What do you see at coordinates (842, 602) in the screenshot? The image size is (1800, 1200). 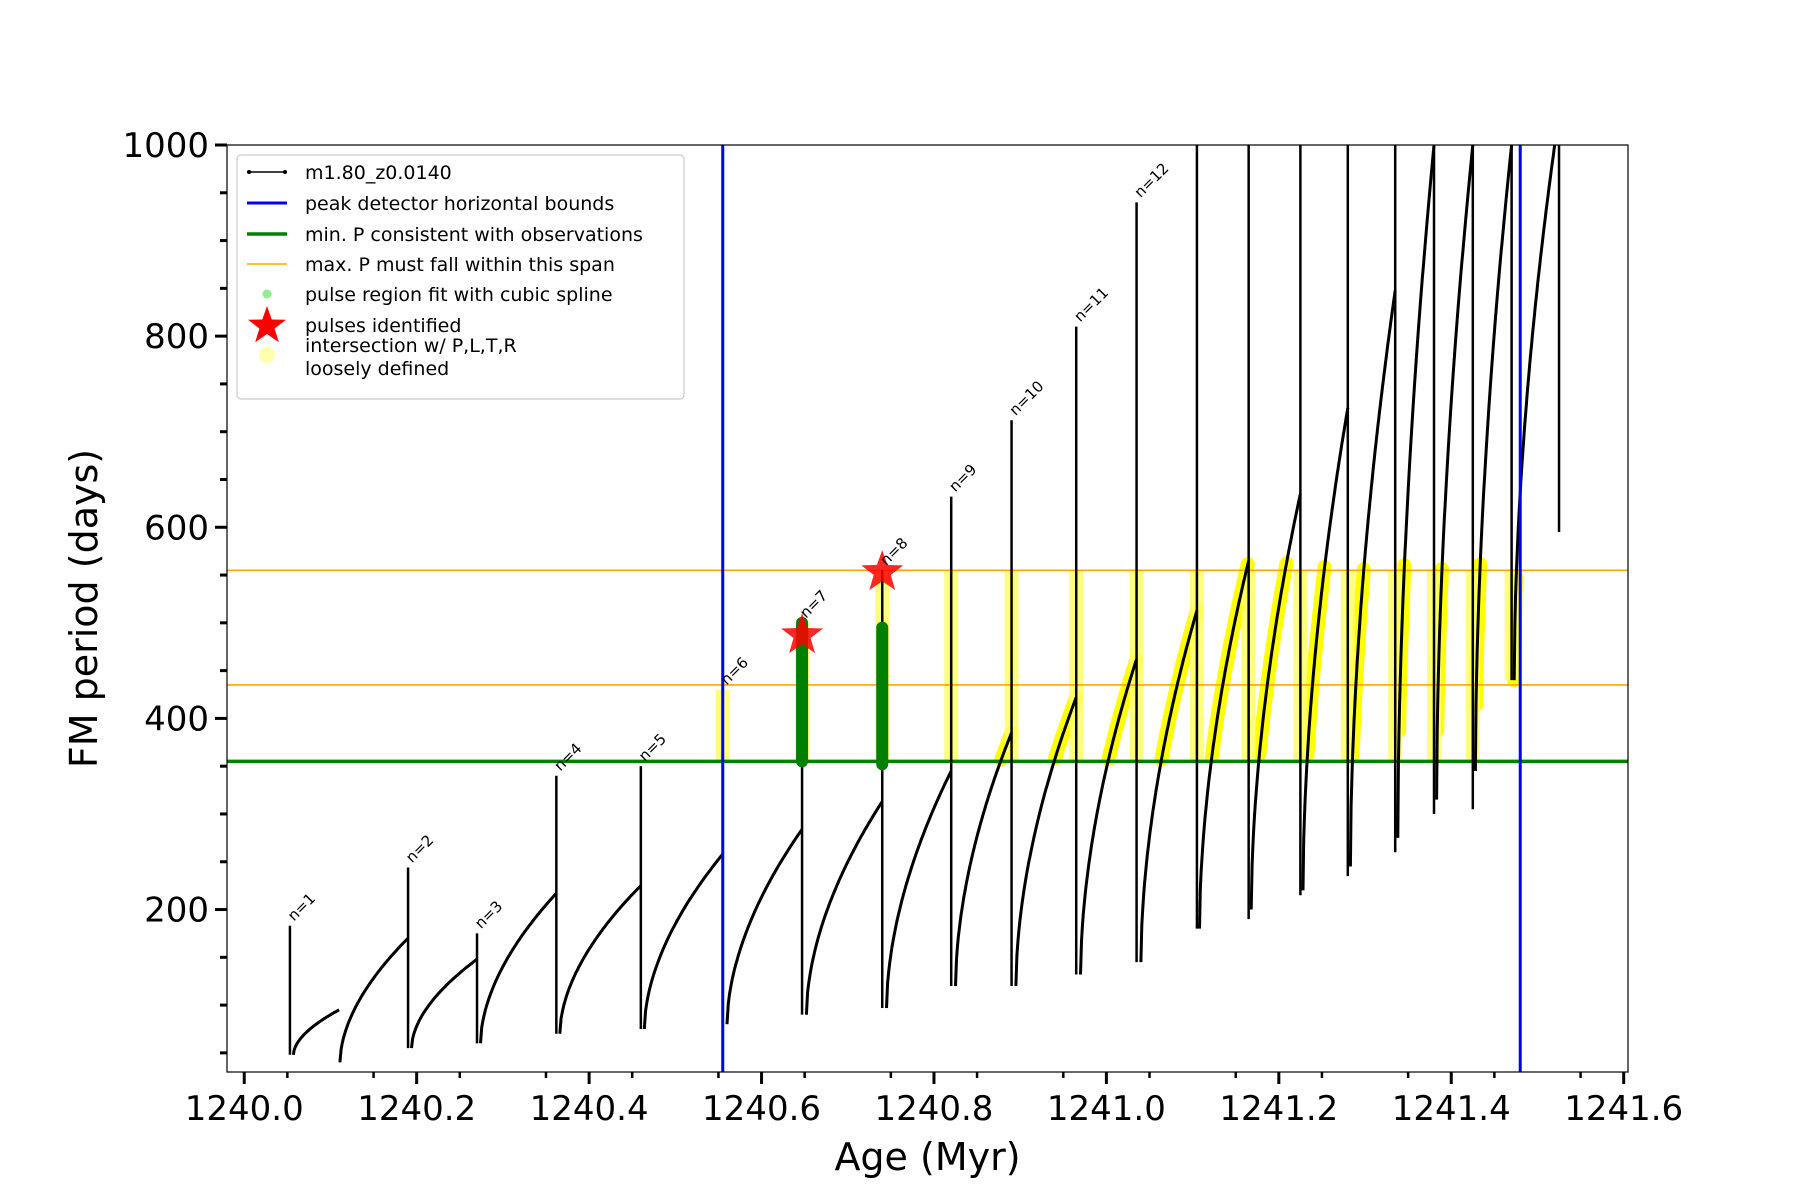 I see `identified-pulse-markers` at bounding box center [842, 602].